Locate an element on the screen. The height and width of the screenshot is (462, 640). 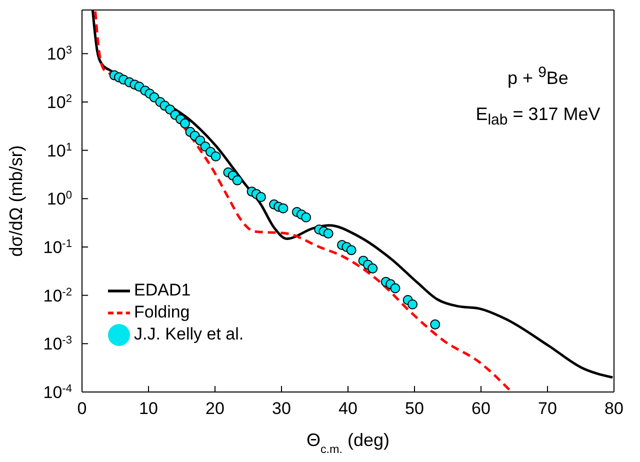
legend-label: EDAD1 is located at coordinates (162, 290).